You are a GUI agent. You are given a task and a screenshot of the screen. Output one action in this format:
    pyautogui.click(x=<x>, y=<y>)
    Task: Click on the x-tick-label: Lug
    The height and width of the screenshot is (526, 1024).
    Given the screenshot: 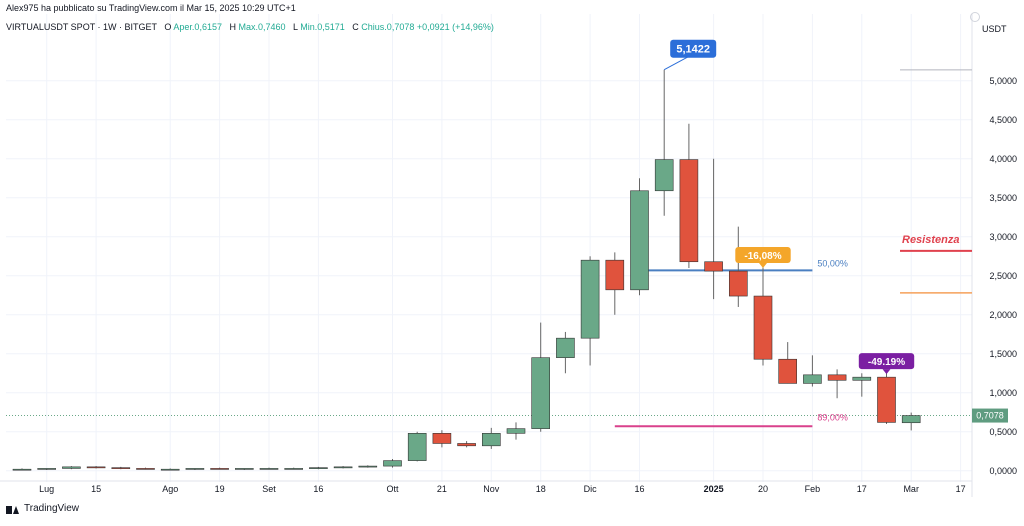 What is the action you would take?
    pyautogui.click(x=46, y=489)
    